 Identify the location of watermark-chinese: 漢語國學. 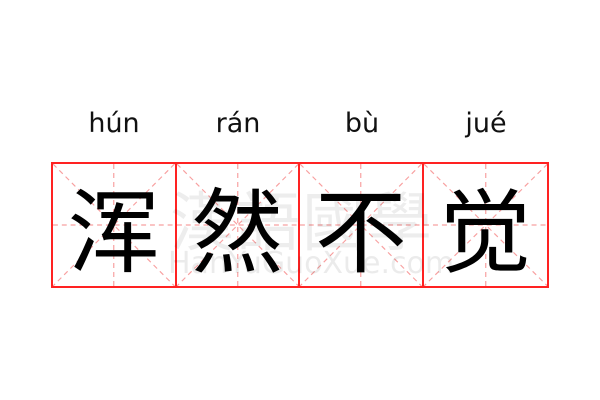
(302, 224).